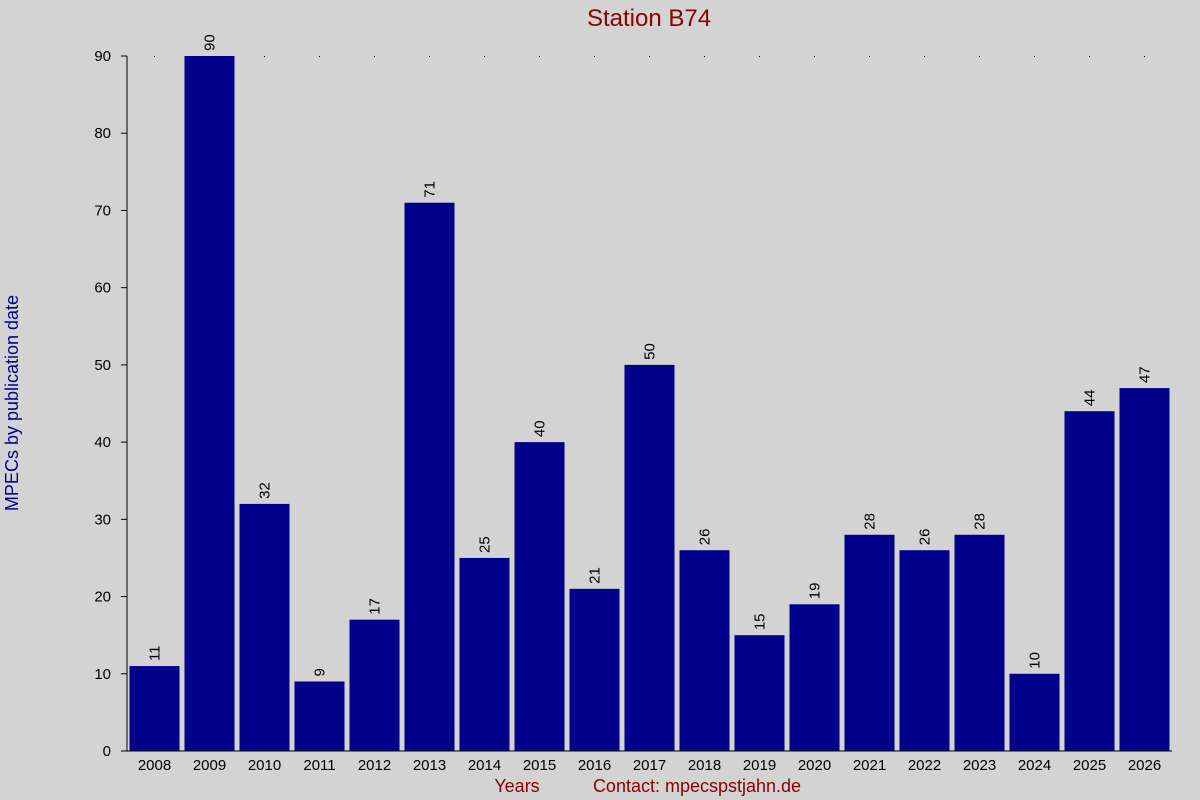 Image resolution: width=1200 pixels, height=800 pixels. Describe the element at coordinates (1144, 765) in the screenshot. I see `x-tick-label: 2026` at that location.